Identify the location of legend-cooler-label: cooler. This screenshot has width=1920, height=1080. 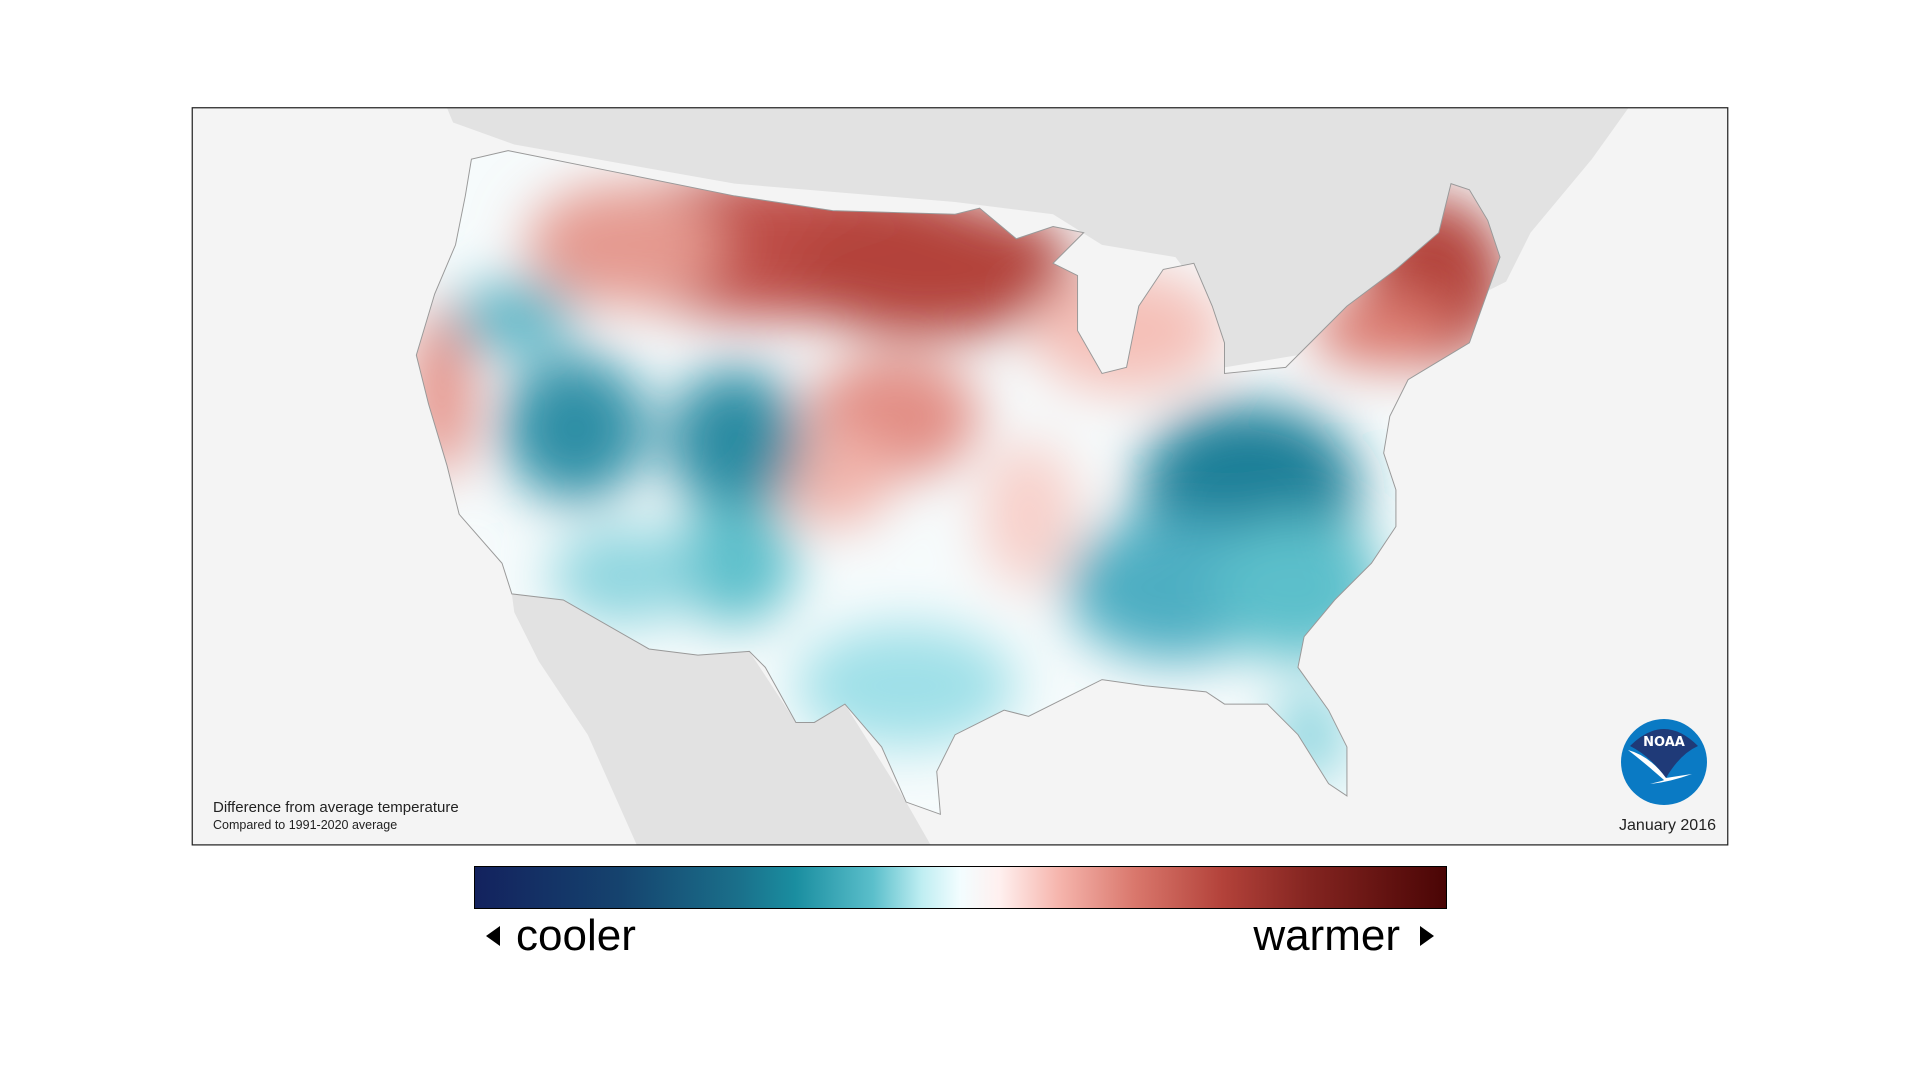
(576, 935).